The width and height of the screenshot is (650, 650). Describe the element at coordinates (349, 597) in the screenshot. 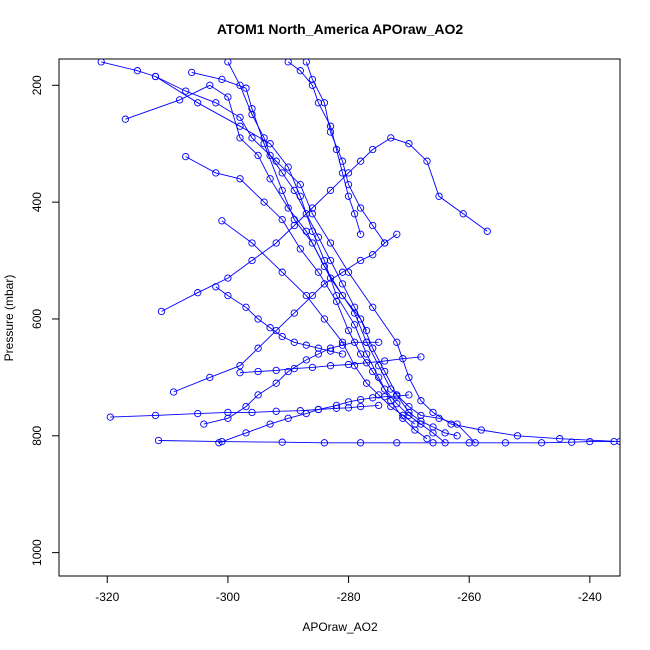

I see `x-tick-label: -280` at that location.